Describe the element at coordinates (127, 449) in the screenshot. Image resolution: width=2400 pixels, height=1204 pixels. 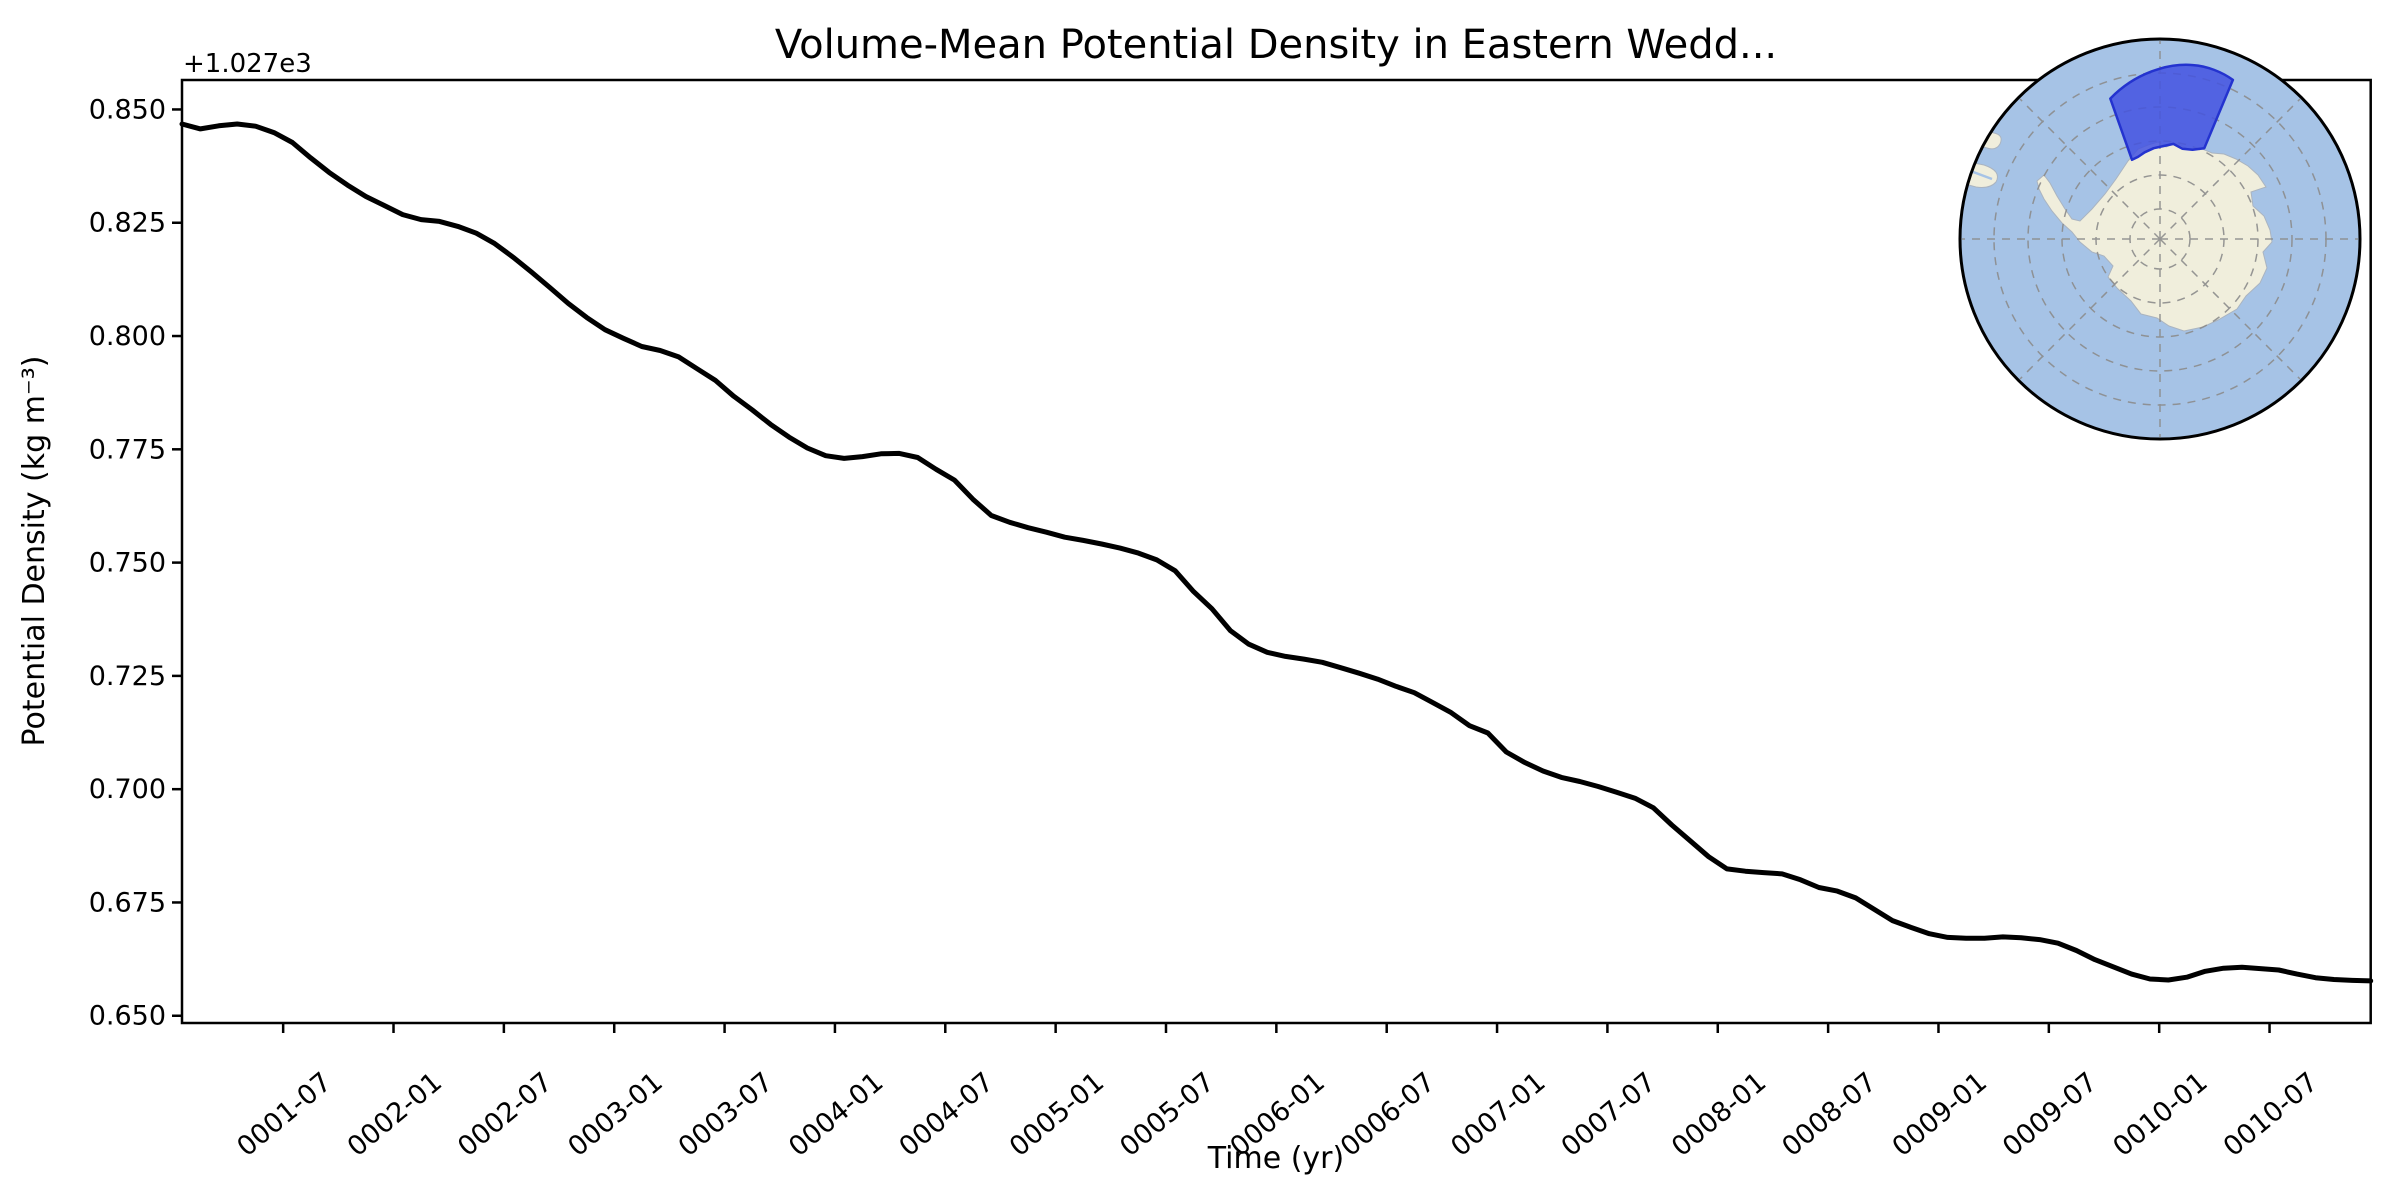
I see `y-tick-label: 0.775` at that location.